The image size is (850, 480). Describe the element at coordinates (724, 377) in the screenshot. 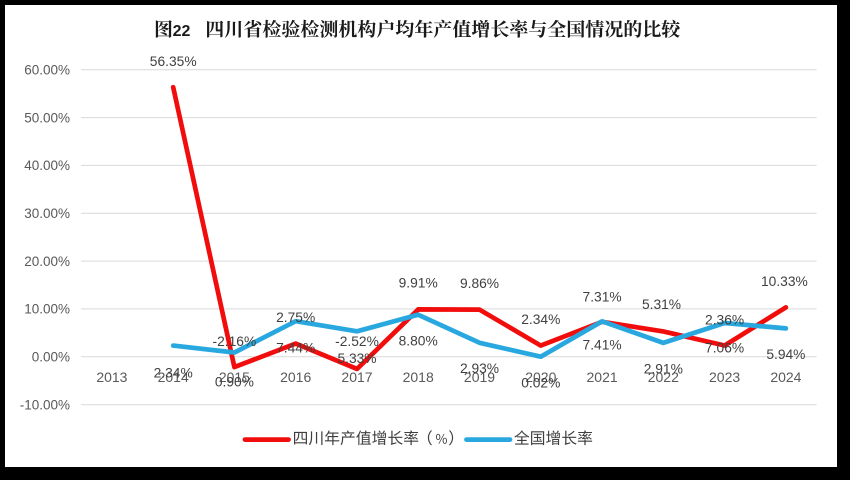

I see `svg-text: 2023` at that location.